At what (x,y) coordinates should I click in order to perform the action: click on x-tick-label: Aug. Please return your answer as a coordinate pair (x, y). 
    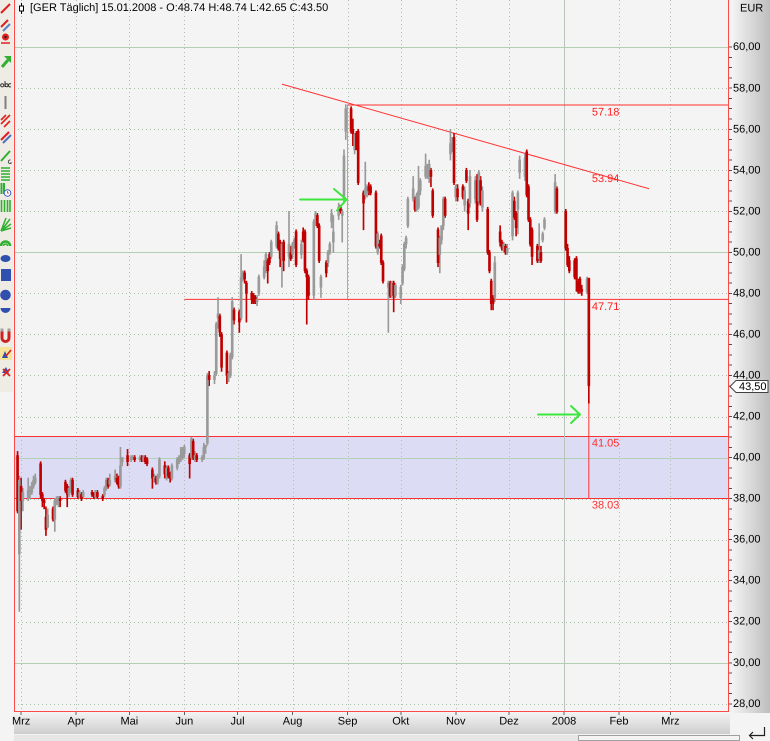
    Looking at the image, I should click on (292, 722).